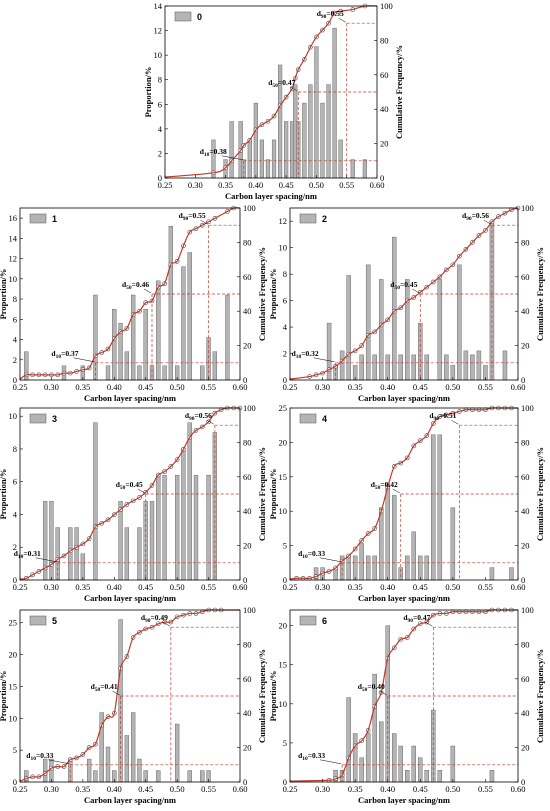  I want to click on legend-label: 3, so click(54, 419).